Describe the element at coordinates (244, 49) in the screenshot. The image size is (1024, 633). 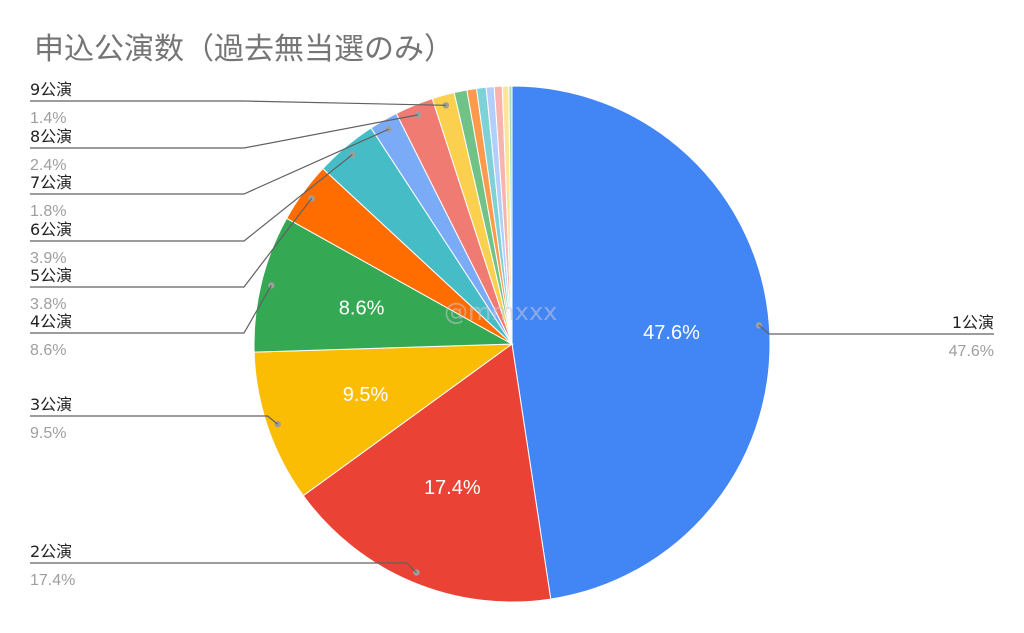
I see `chart-title: 申込公演数（過去無当選のみ）` at that location.